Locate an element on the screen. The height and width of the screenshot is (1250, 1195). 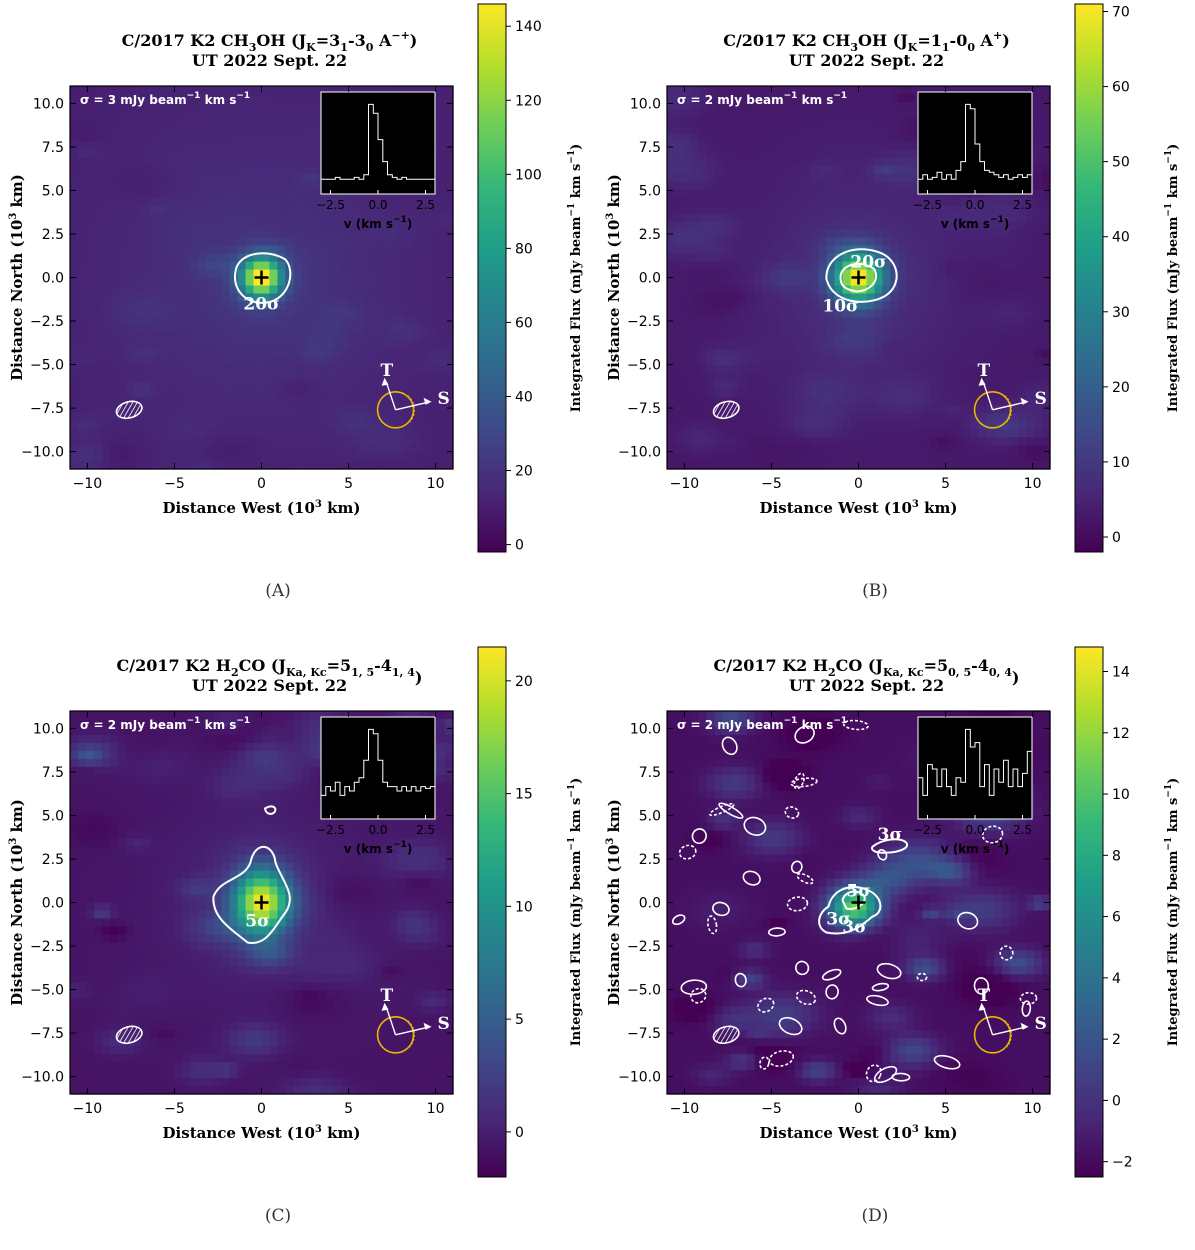
trail-arrow is located at coordinates (391, 396).